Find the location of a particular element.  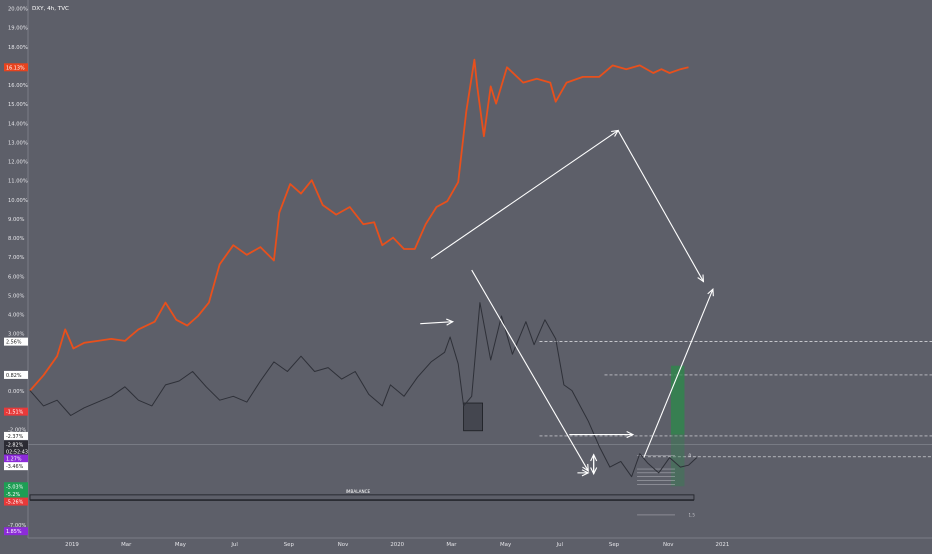

y-tick-label: 16.00% is located at coordinates (18, 86).